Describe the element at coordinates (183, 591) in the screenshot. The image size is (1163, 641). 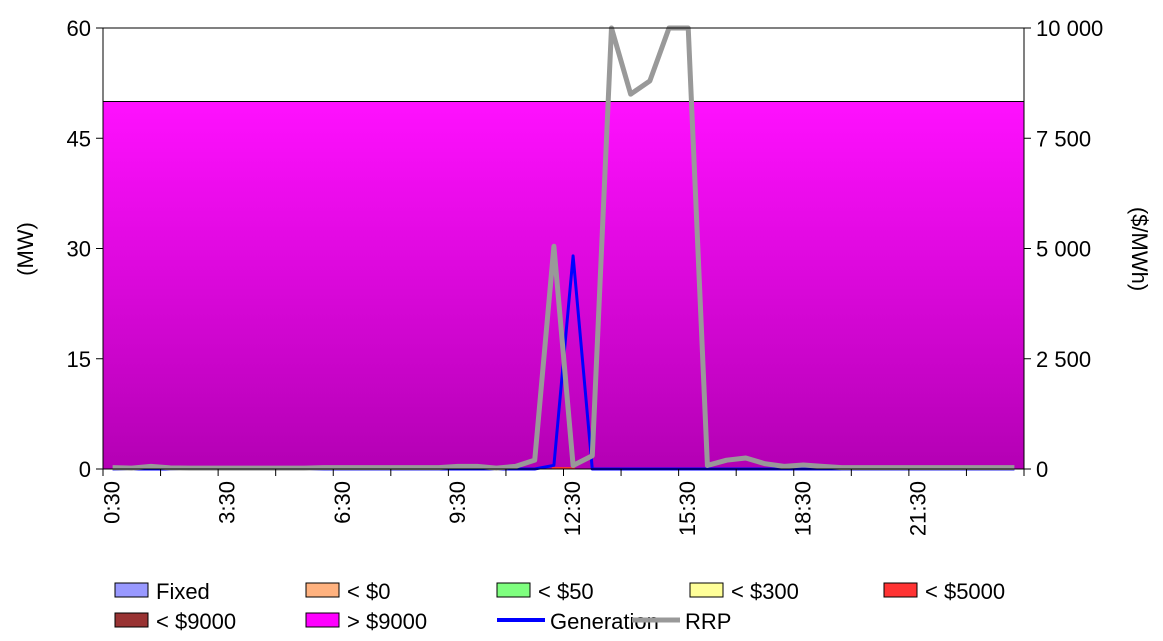
I see `legend-label-fixed: Fixed` at that location.